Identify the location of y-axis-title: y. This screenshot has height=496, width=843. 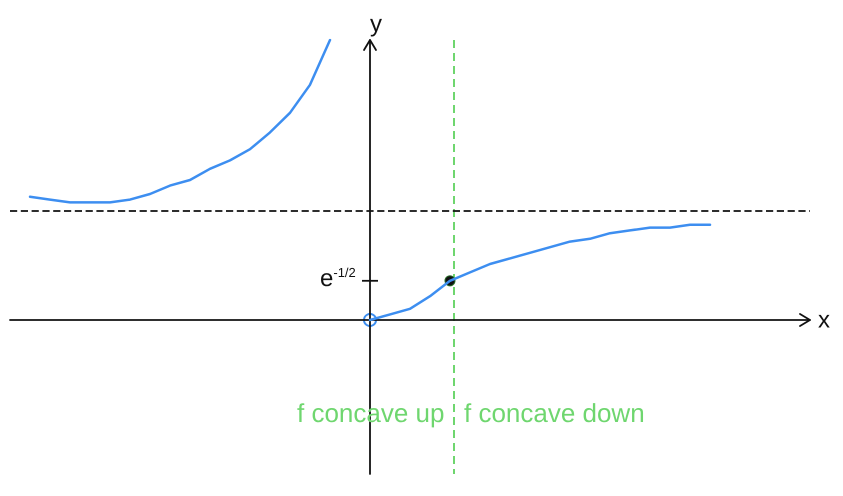
(376, 24).